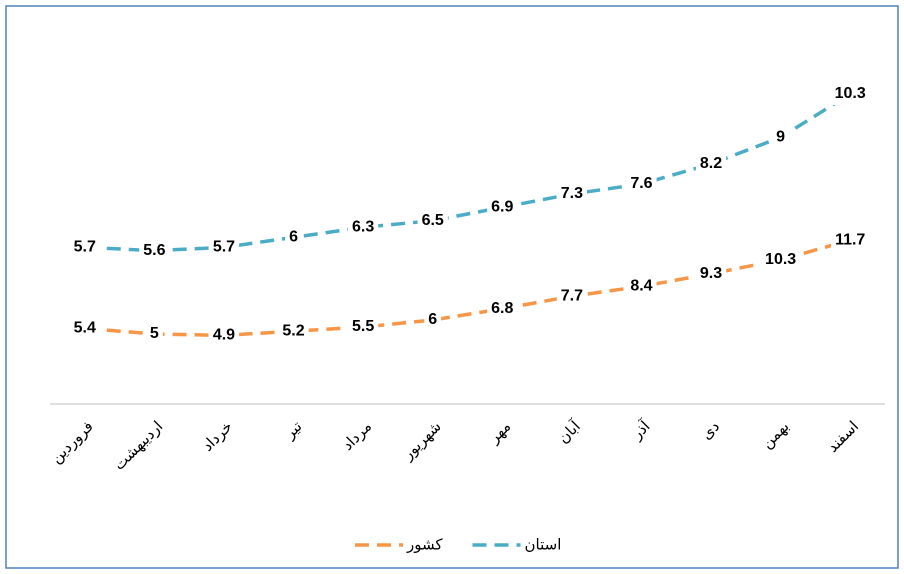 The width and height of the screenshot is (904, 574). I want to click on data-label: 5, so click(154, 333).